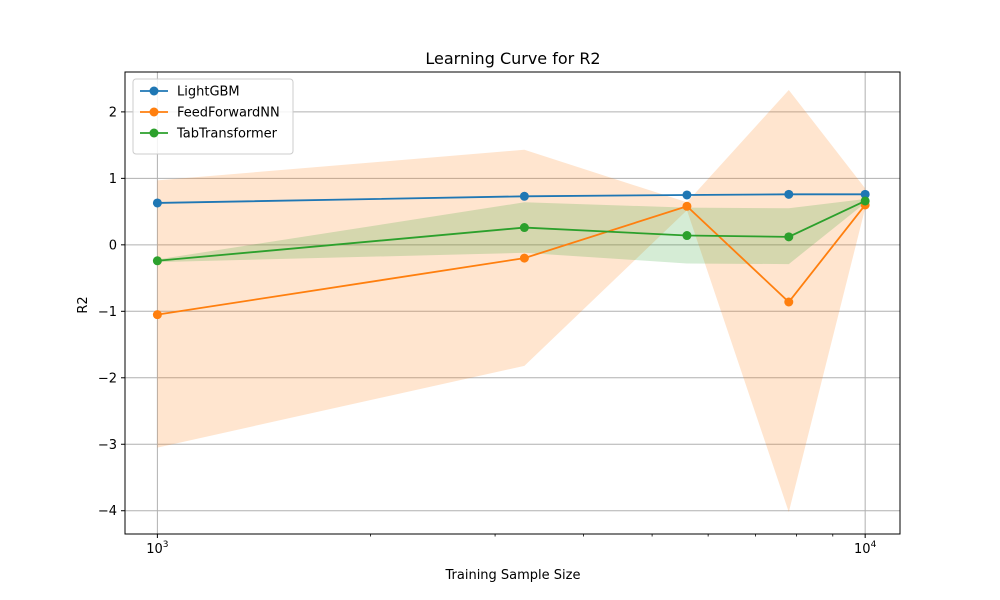 The height and width of the screenshot is (600, 1000). I want to click on y-tick-label: −3, so click(107, 445).